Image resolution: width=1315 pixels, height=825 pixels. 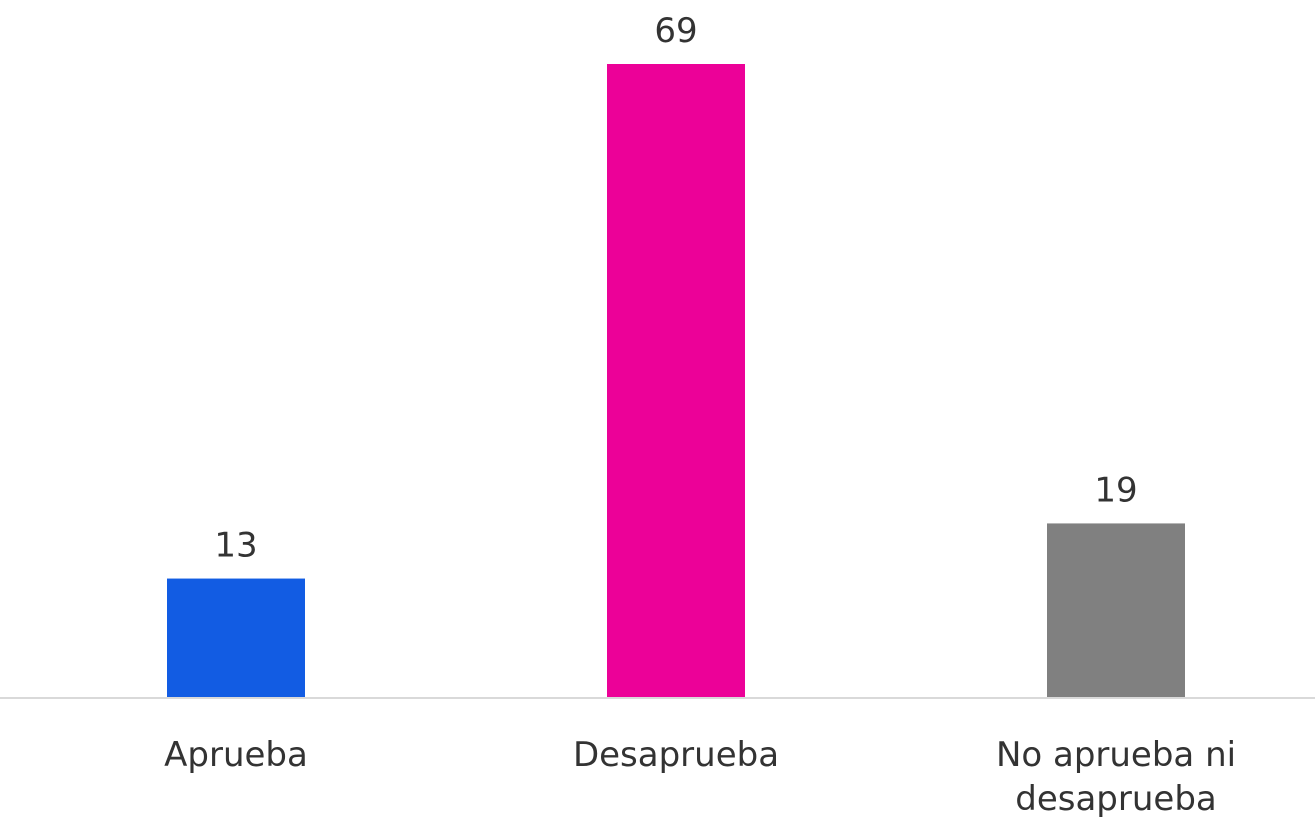 I want to click on category-label: Desaprueba, so click(x=676, y=755).